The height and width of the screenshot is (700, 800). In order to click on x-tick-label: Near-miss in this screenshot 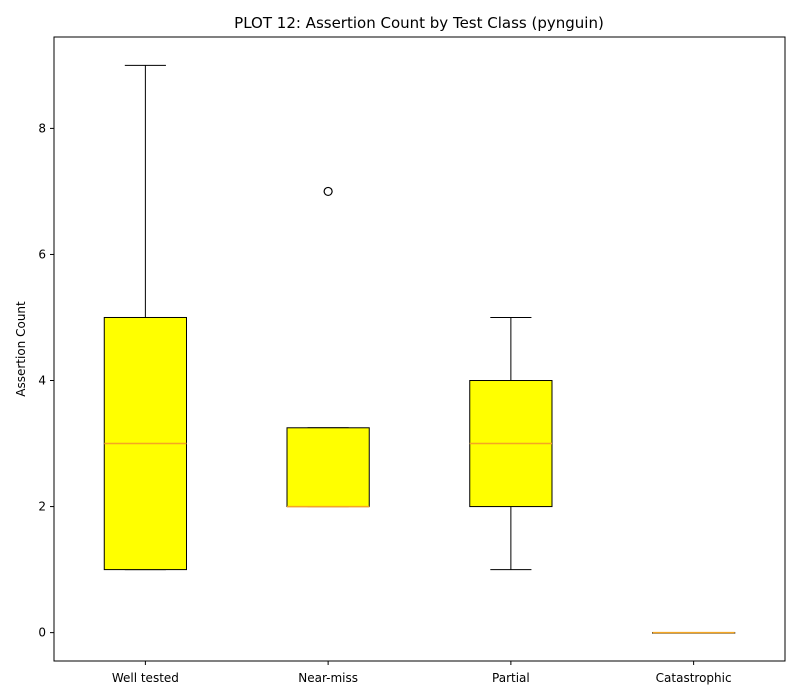, I will do `click(328, 678)`.